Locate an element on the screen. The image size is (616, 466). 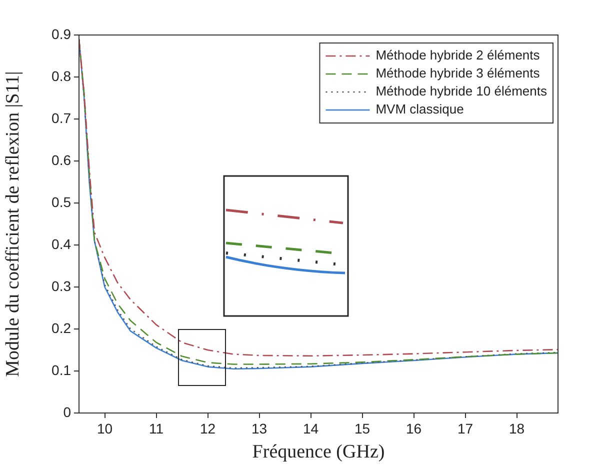
legend-label: MVM classique is located at coordinates (420, 109).